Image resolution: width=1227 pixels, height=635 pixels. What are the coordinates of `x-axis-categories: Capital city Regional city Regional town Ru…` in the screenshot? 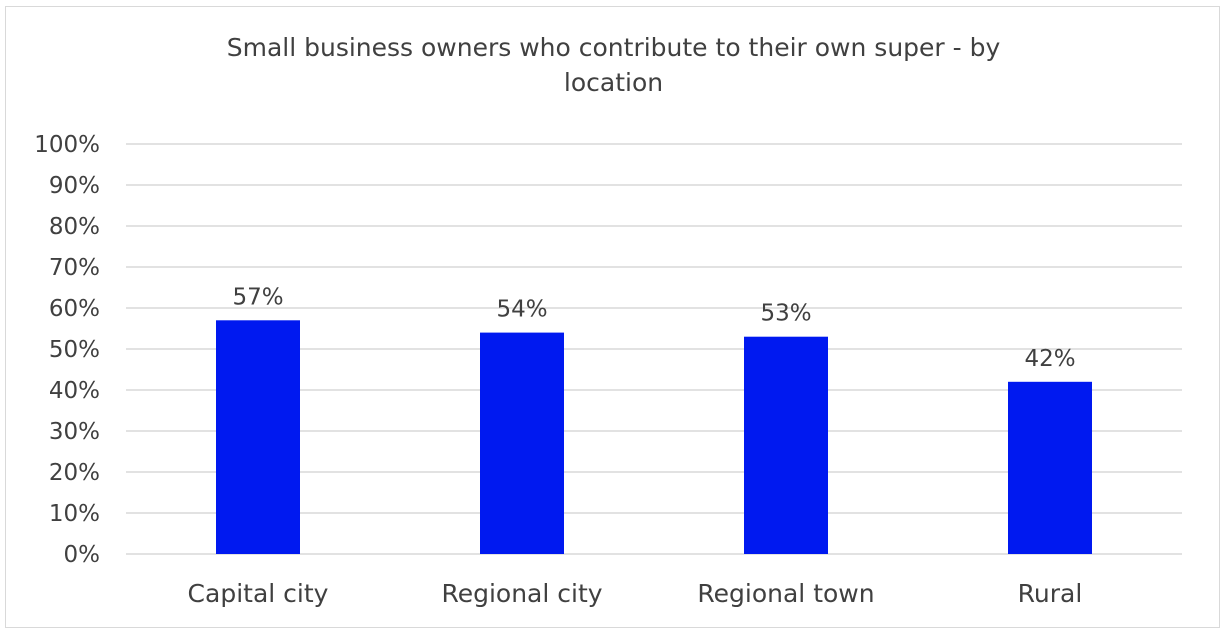 It's located at (635, 593).